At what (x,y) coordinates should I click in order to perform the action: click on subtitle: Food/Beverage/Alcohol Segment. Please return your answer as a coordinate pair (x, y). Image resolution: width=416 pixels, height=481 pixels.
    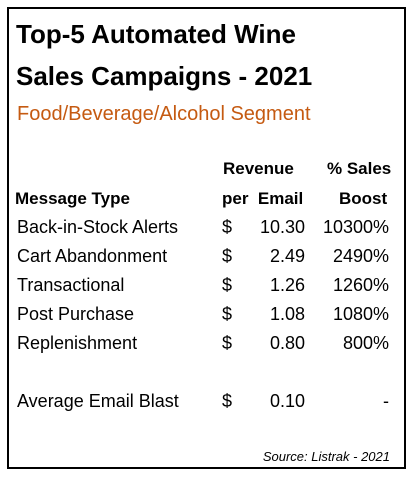
    Looking at the image, I should click on (164, 114).